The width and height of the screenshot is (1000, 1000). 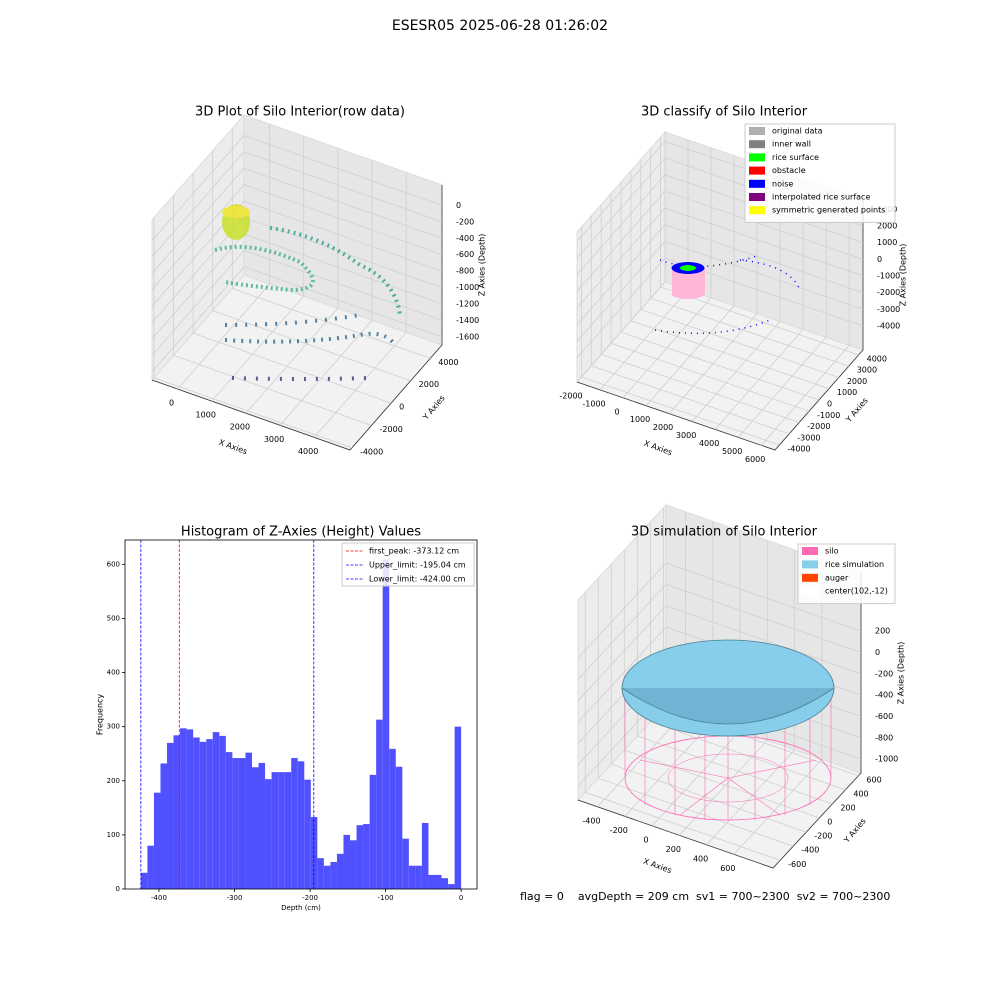 What do you see at coordinates (823, 836) in the screenshot?
I see `y-tick-label: -200` at bounding box center [823, 836].